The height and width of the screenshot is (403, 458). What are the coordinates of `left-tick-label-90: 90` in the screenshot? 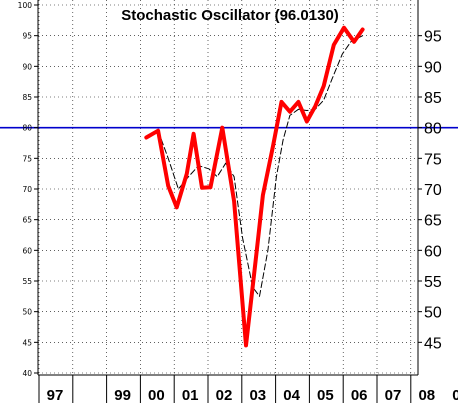 It's located at (27, 66).